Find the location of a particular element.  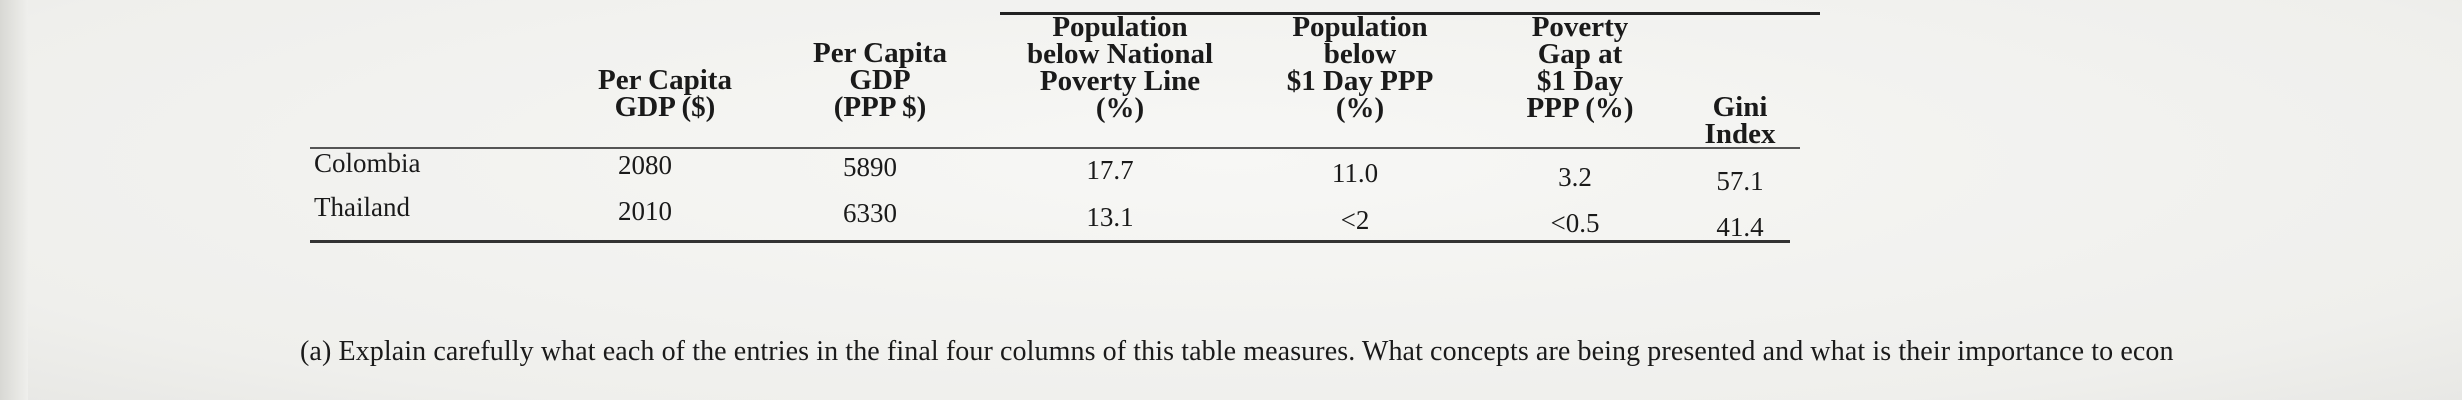

page-edge-shadow is located at coordinates (14, 200).